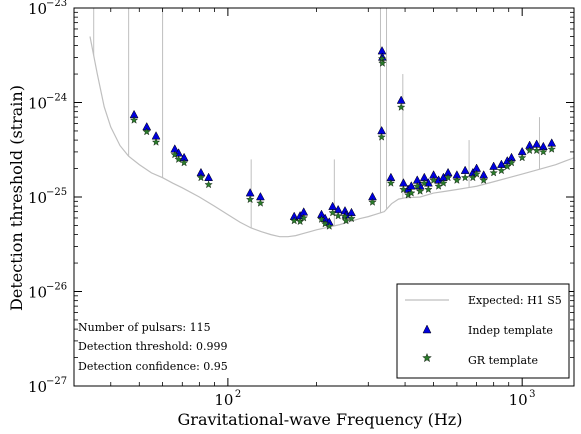  I want to click on x-tick-exponent: 3, so click(532, 394).